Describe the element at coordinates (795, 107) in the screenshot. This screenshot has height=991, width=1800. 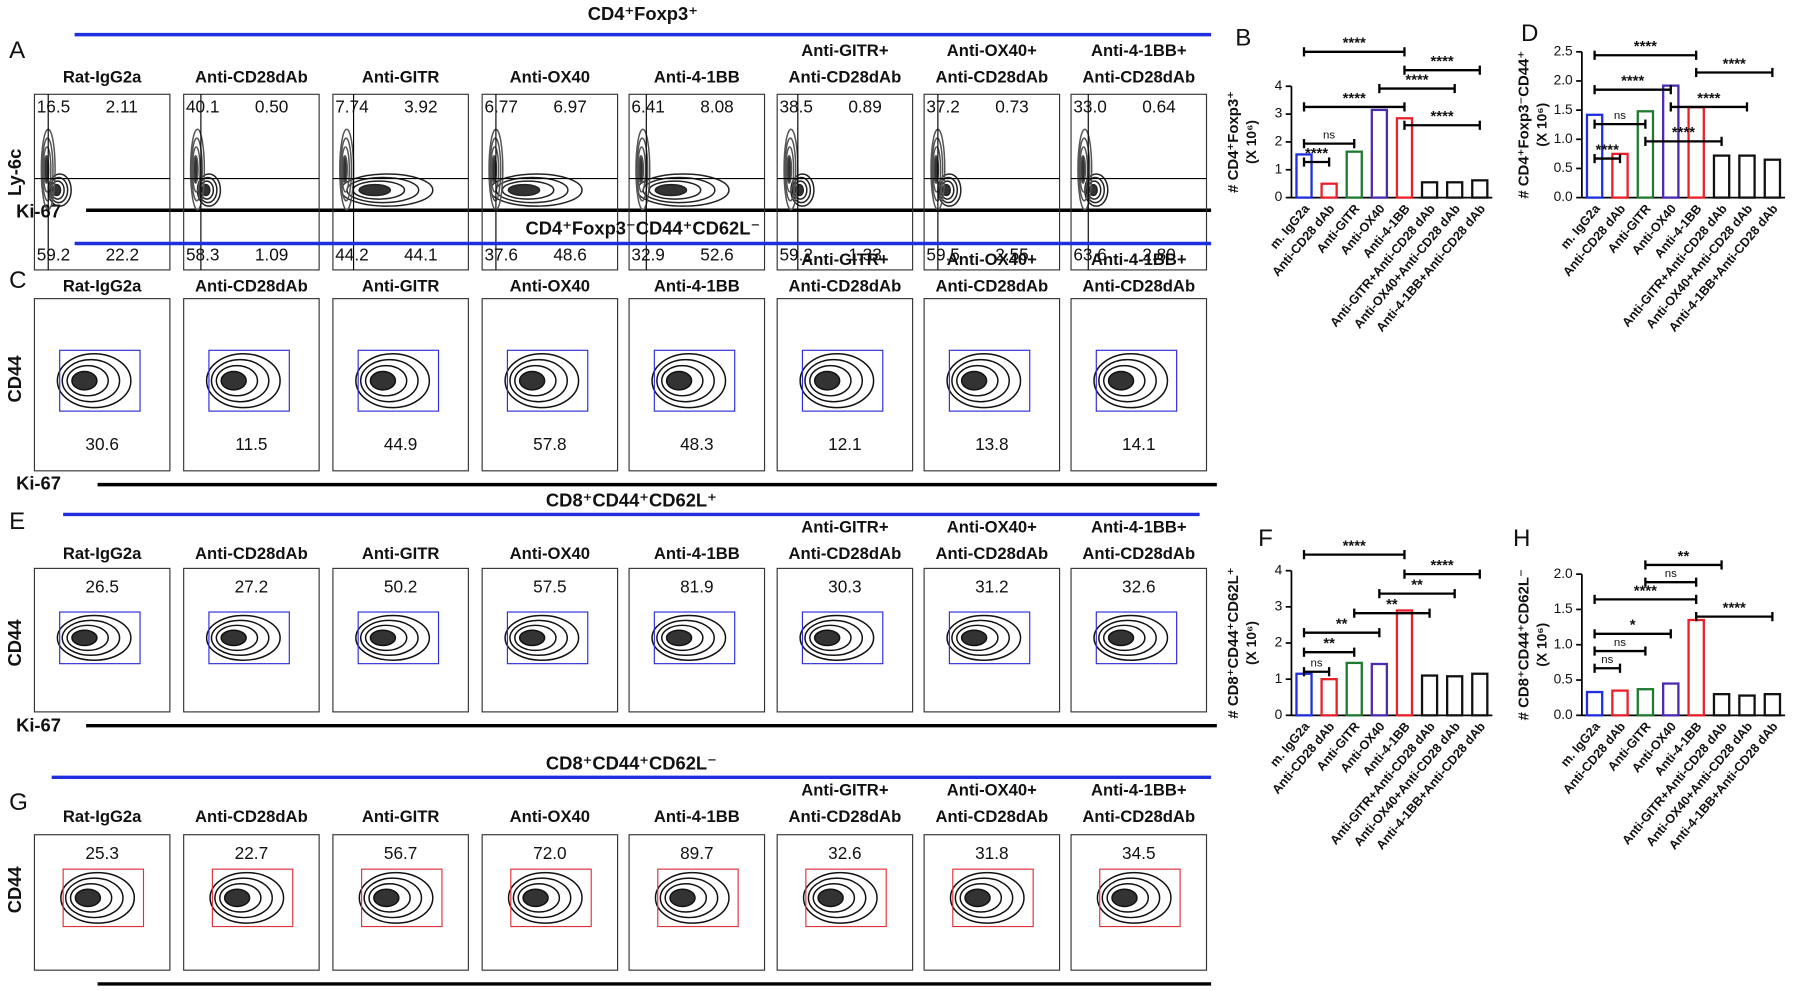
I see `gate-percent: 38.5` at that location.